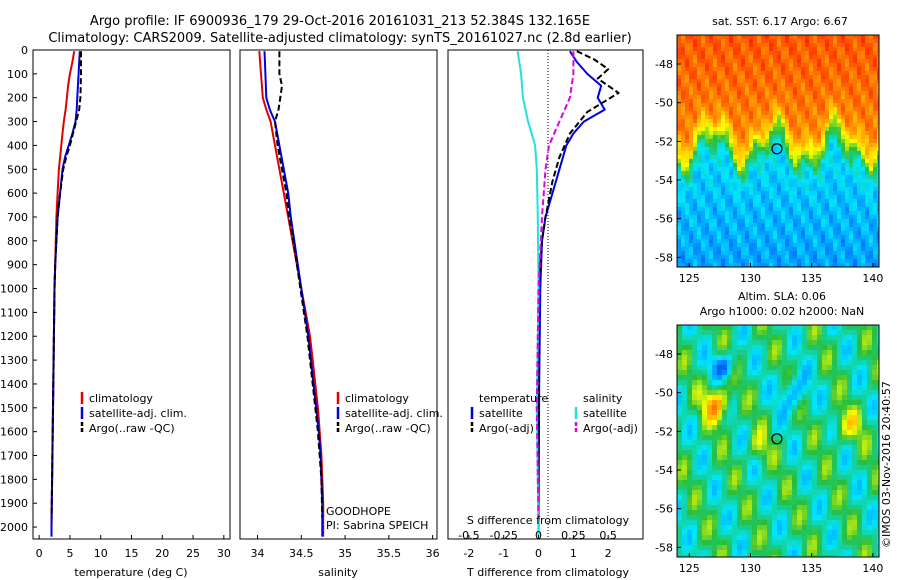  What do you see at coordinates (299, 284) in the screenshot?
I see `series-line` at bounding box center [299, 284].